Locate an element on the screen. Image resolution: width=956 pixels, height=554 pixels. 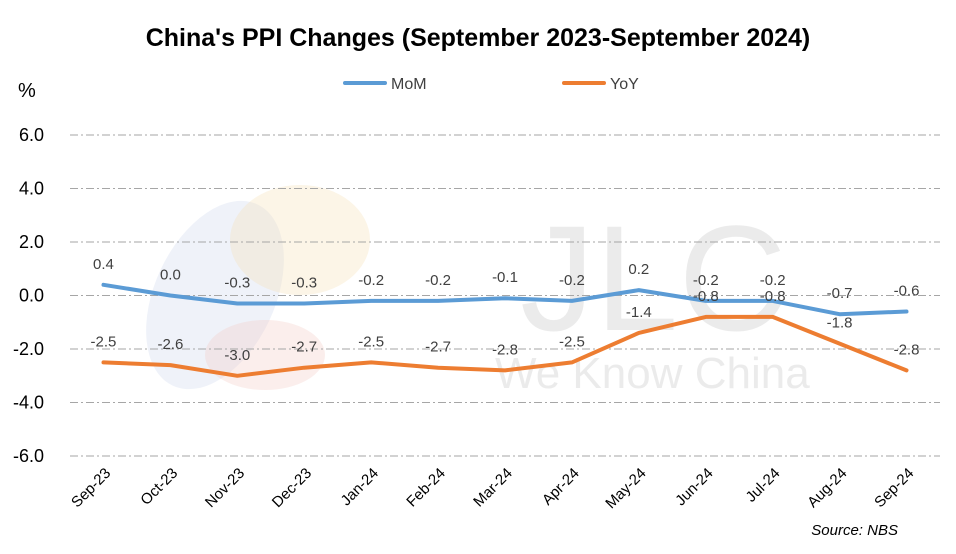
y-axis-ticks: 6.0 4.0 2.0 0.0 -2.0 -4.0 -6.0 is located at coordinates (28, 295).